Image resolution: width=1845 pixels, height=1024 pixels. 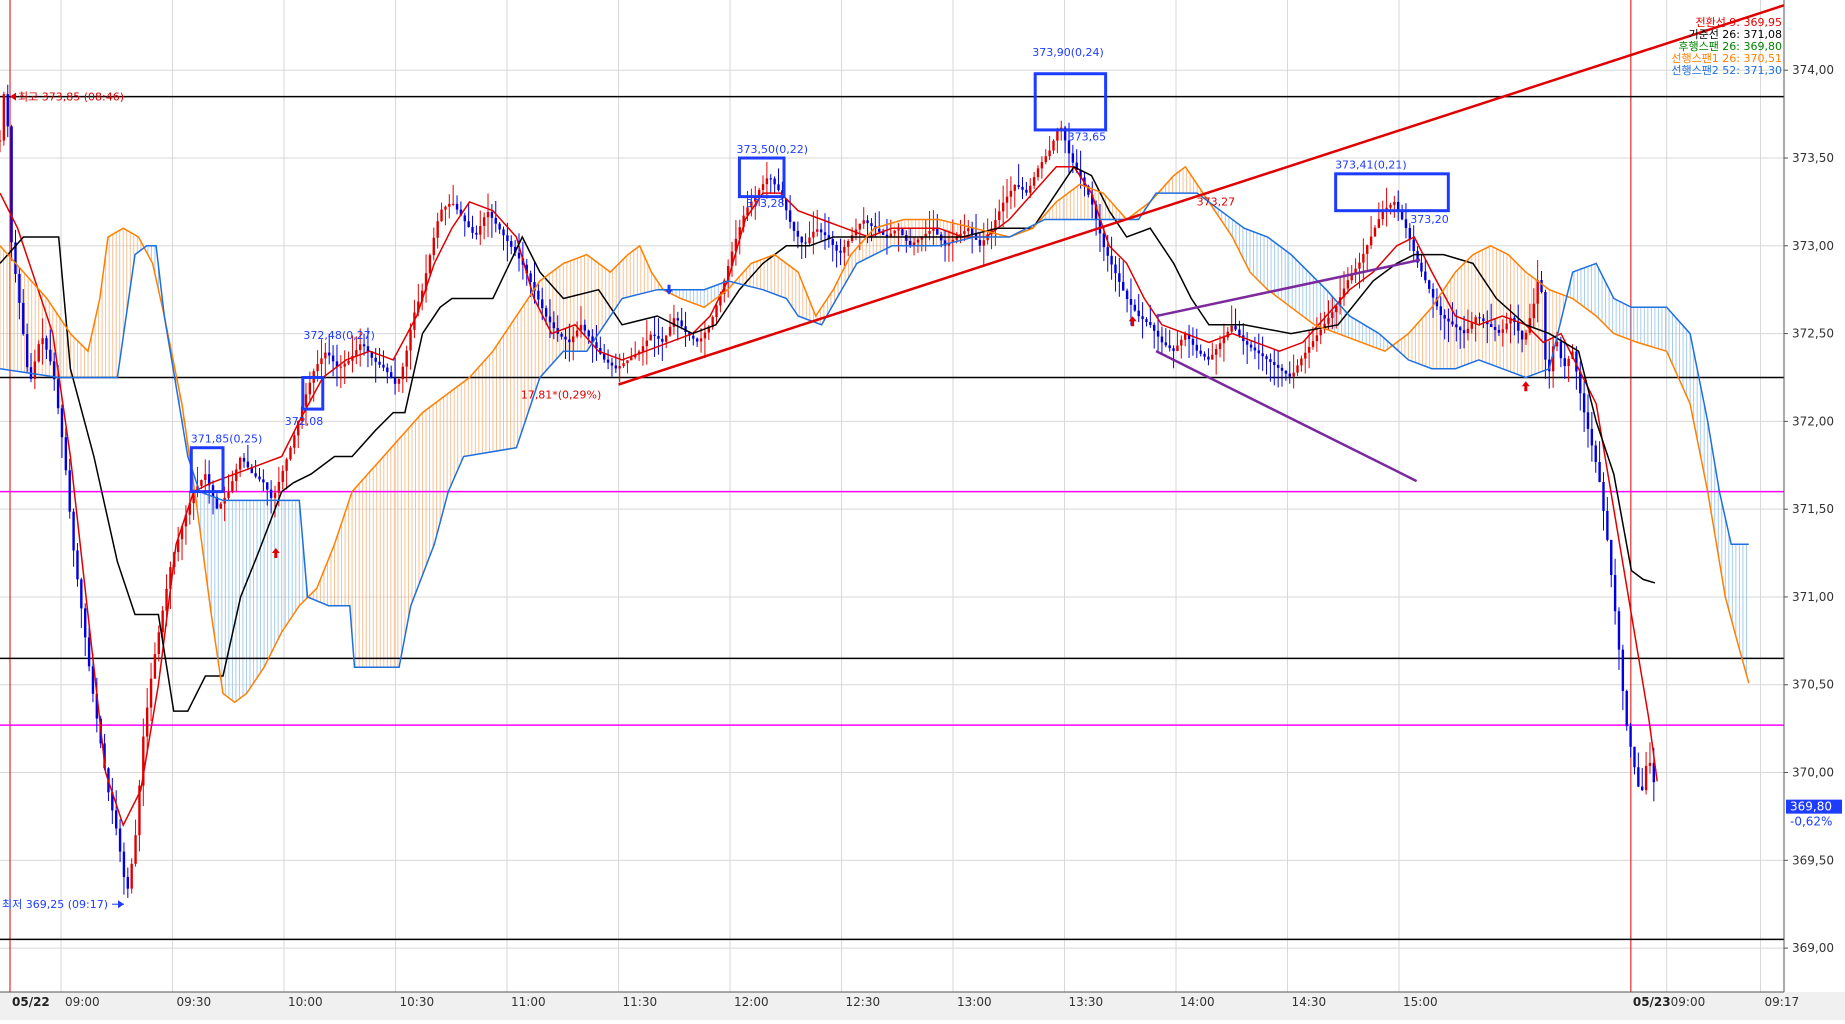 What do you see at coordinates (227, 438) in the screenshot?
I see `price-annotation: 371,85(0,25)` at bounding box center [227, 438].